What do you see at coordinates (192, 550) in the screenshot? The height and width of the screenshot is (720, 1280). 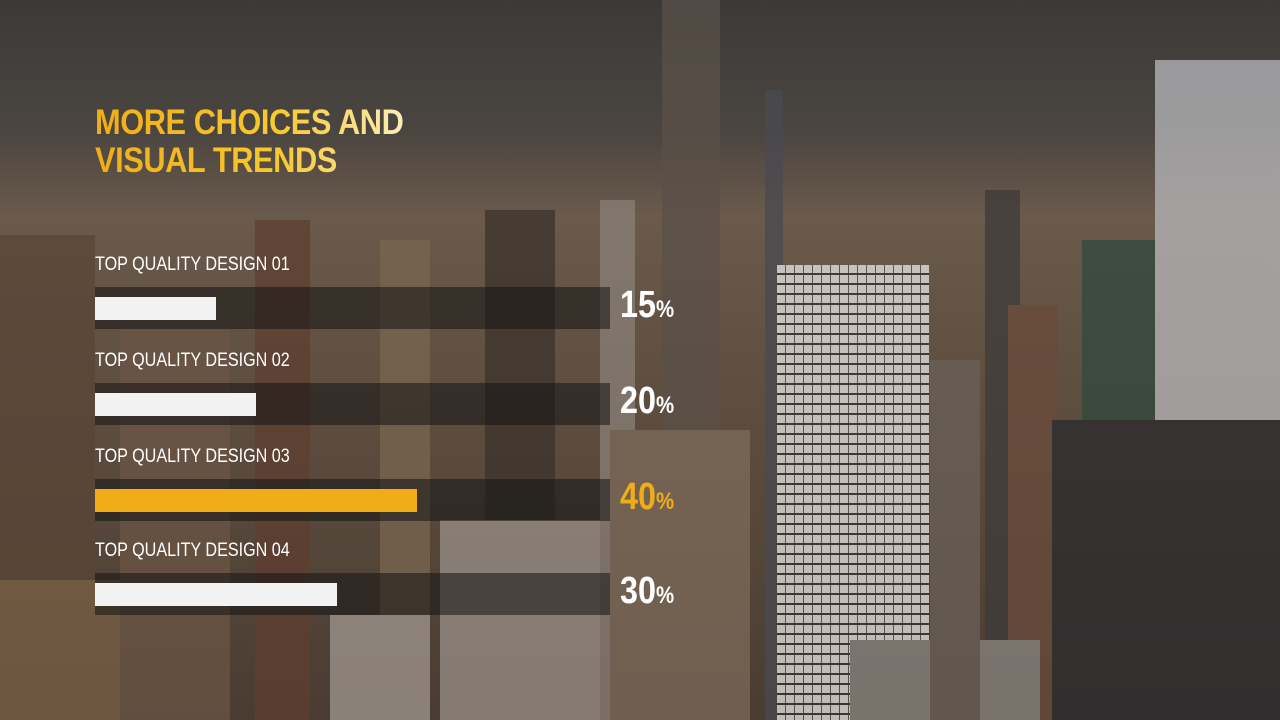 I see `bar-label: TOP QUALITY DESIGN 04` at bounding box center [192, 550].